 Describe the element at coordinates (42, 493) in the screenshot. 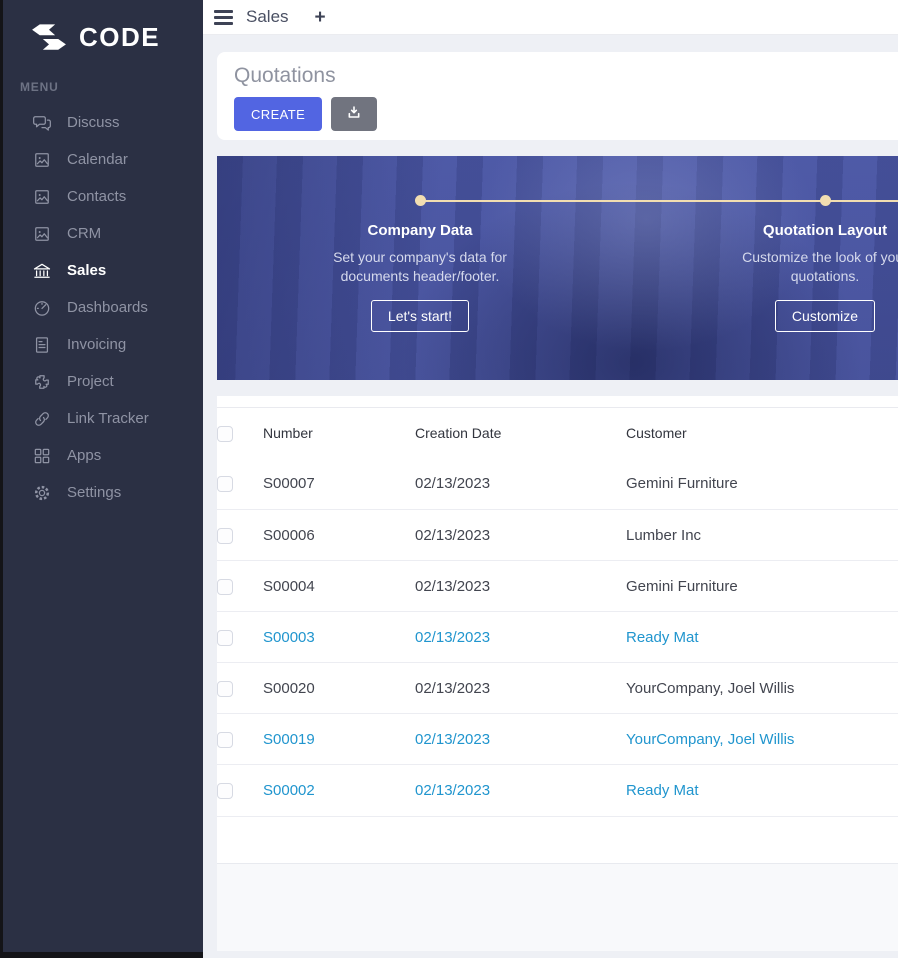

I see `gear-icon` at that location.